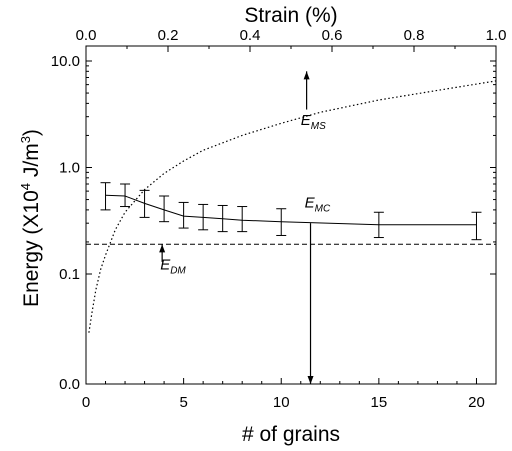  Describe the element at coordinates (25, 186) in the screenshot. I see `y-axis-title-exp1: 4` at that location.